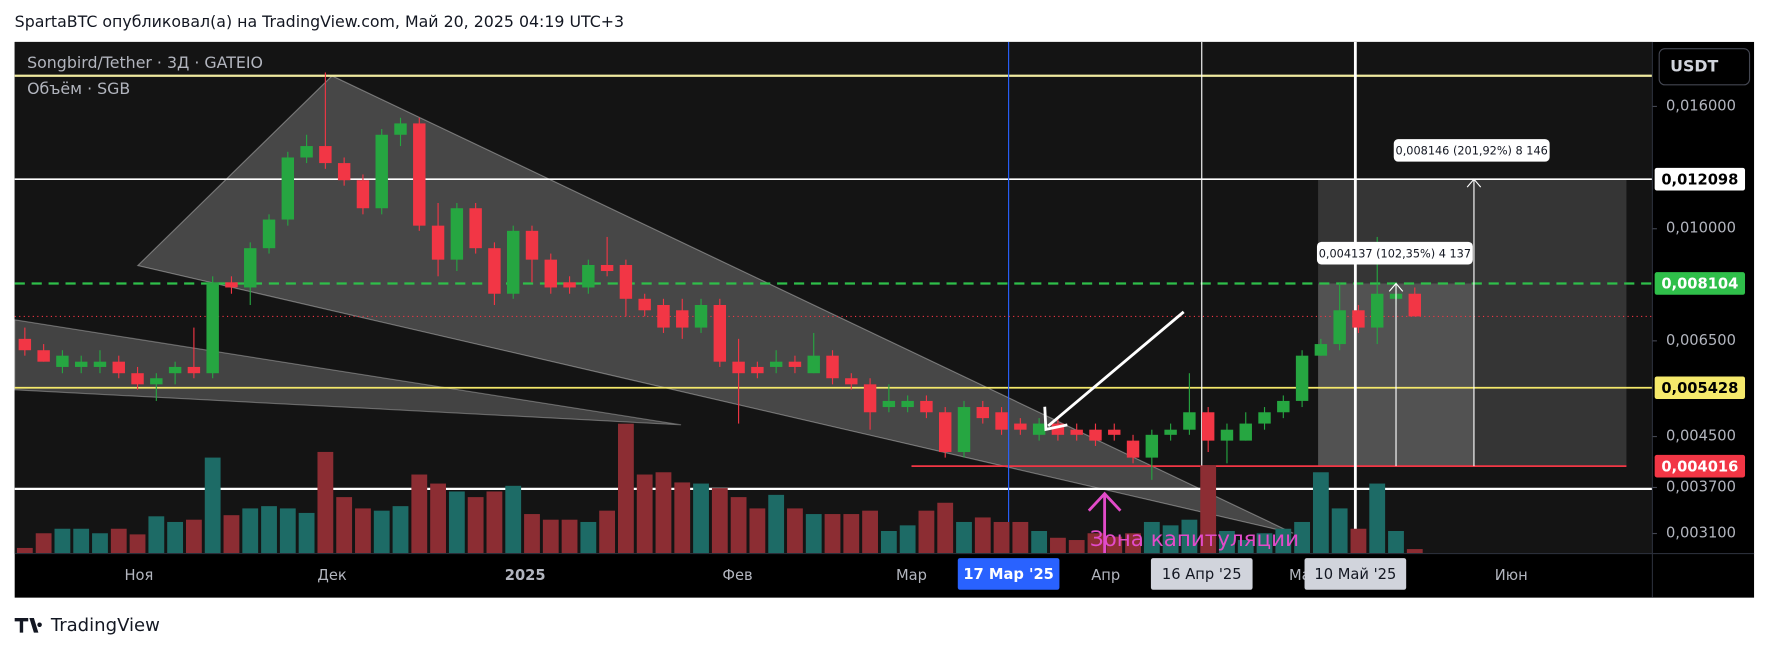  What do you see at coordinates (1701, 436) in the screenshot?
I see `y-tick-label: 0,004500` at bounding box center [1701, 436].